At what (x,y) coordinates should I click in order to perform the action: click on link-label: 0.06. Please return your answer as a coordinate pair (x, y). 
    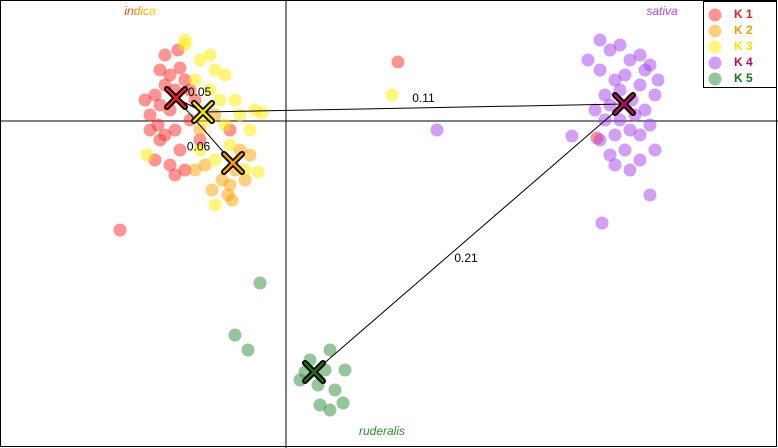
    Looking at the image, I should click on (199, 147).